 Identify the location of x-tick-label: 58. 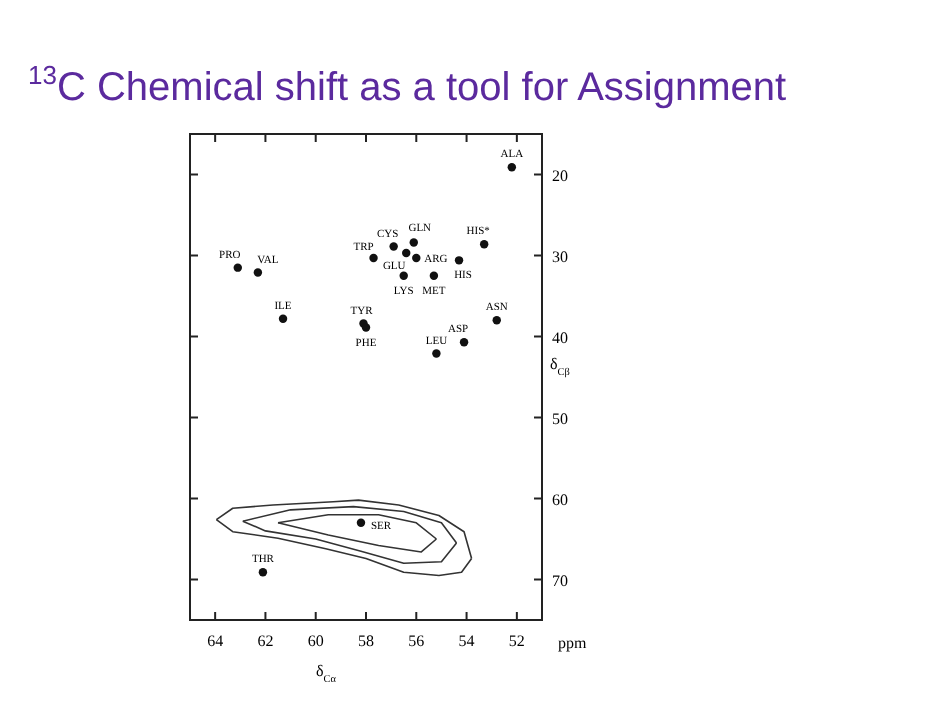
(366, 641).